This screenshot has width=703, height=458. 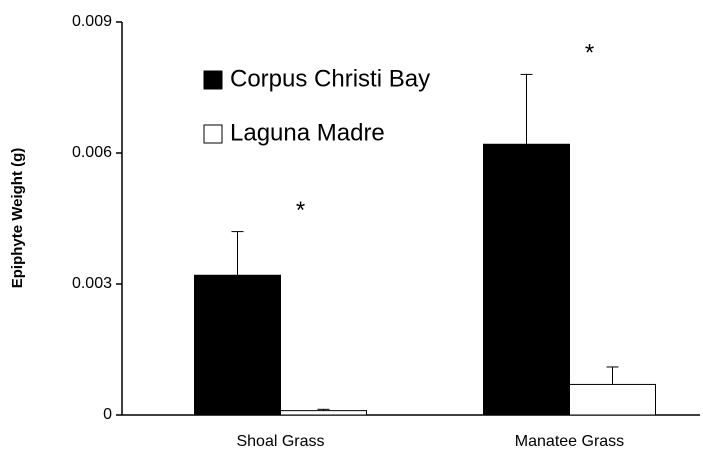 What do you see at coordinates (107, 414) in the screenshot?
I see `y-tick-label: 0` at bounding box center [107, 414].